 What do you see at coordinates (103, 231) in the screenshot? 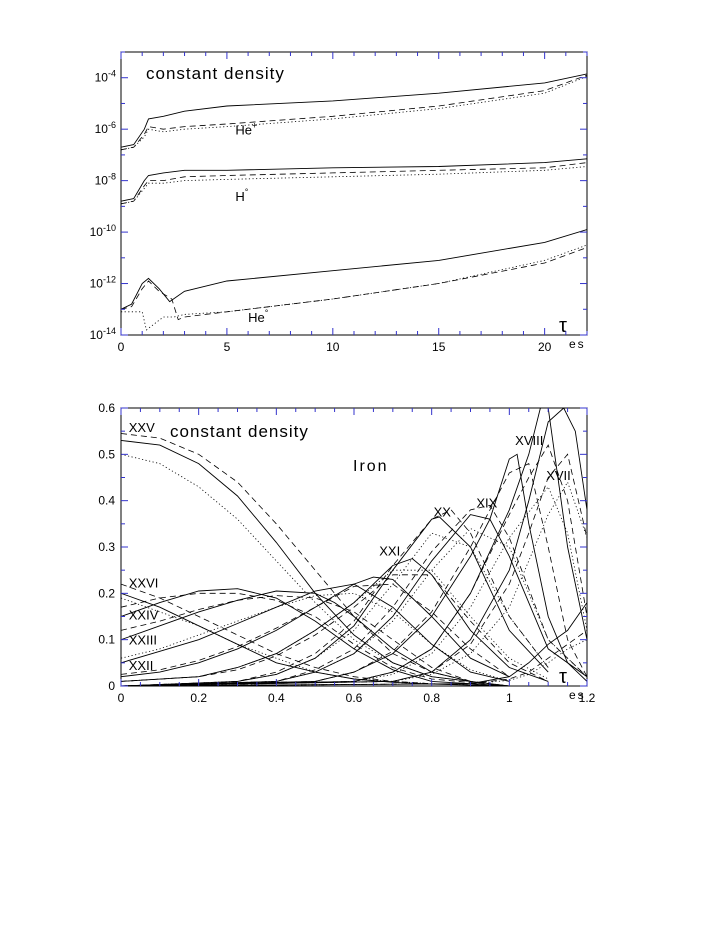
I see `y-tick-label: 10⁻¹⁰` at bounding box center [103, 231].